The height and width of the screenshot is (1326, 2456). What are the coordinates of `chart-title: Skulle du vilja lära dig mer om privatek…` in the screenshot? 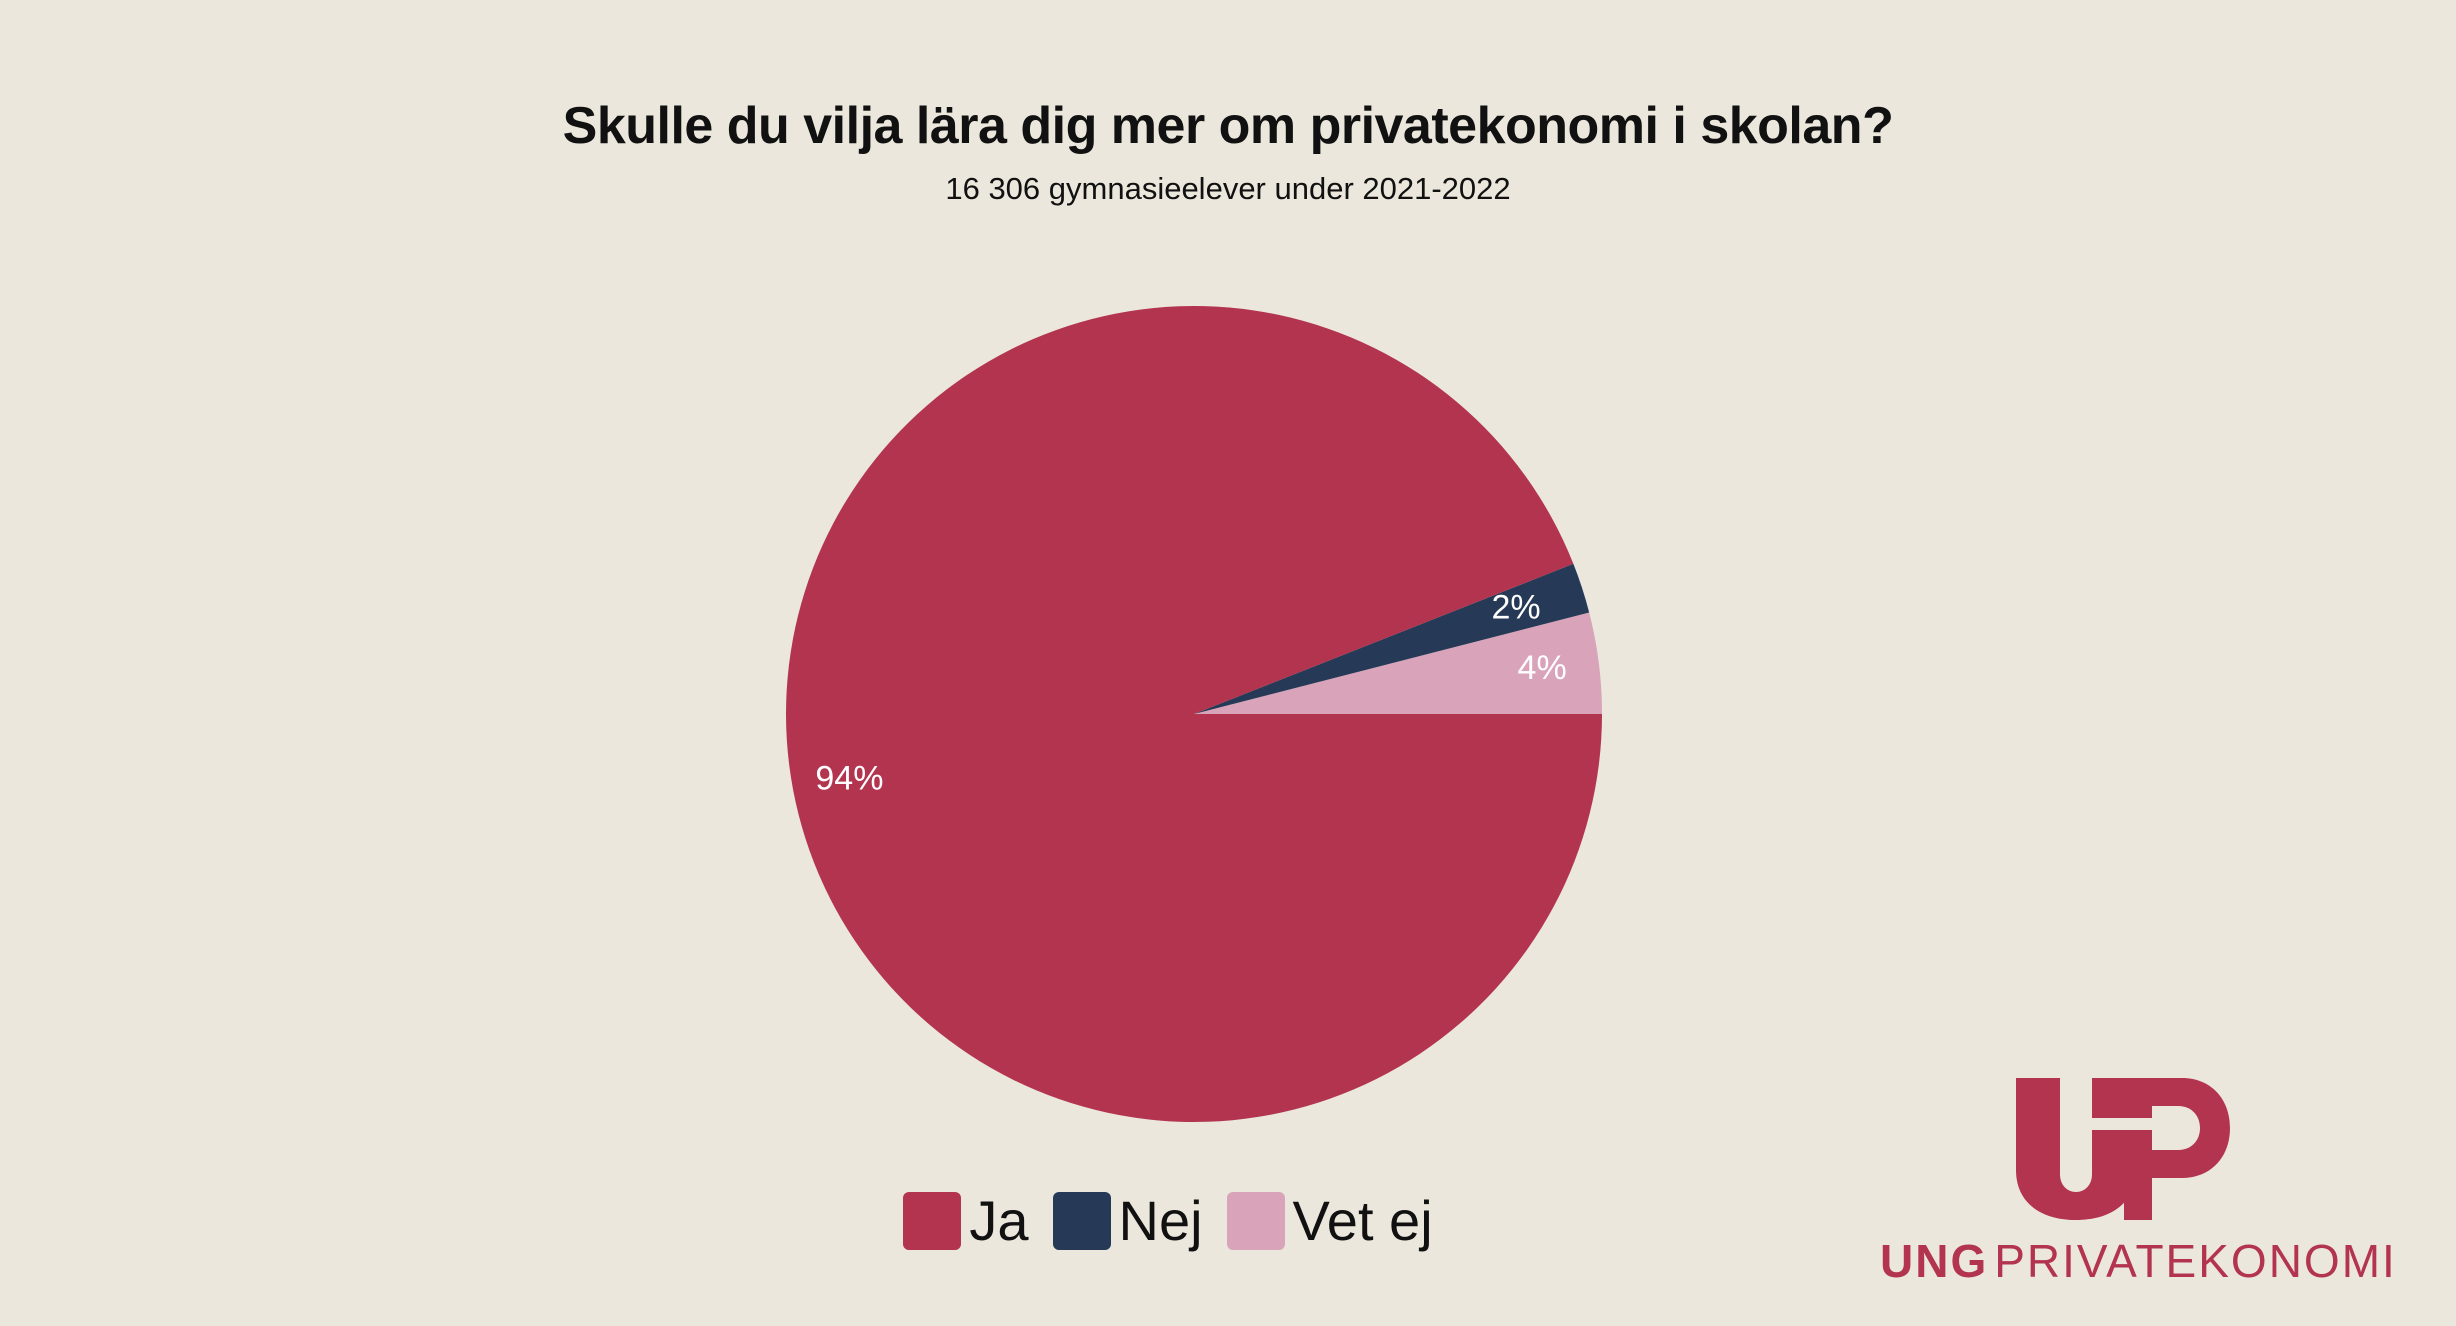 It's located at (1228, 126).